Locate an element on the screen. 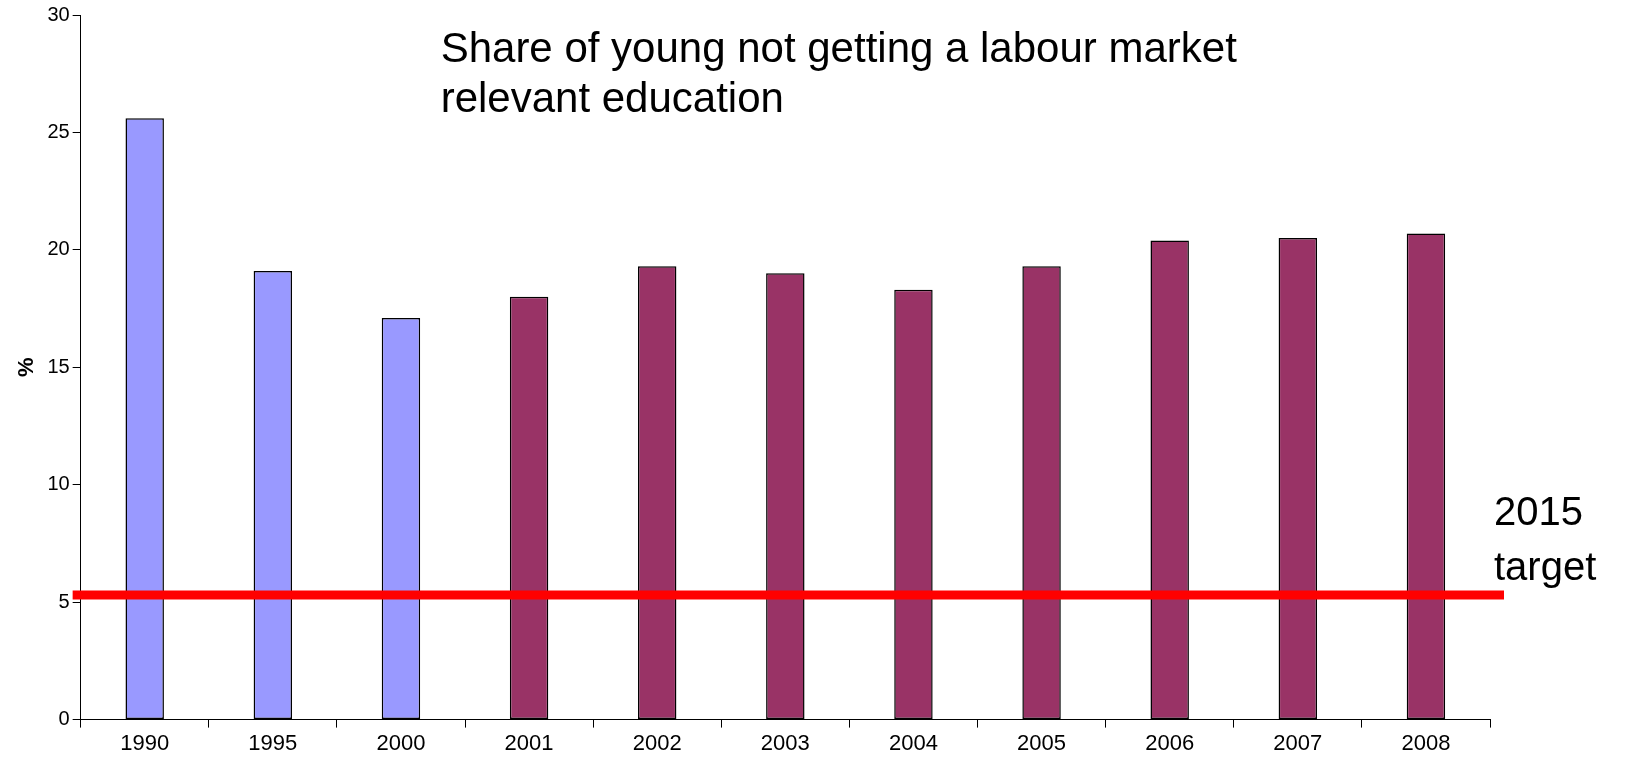 This screenshot has height=770, width=1640. text: Share of young not getting a labour market relevant education is located at coordinates (839, 72).